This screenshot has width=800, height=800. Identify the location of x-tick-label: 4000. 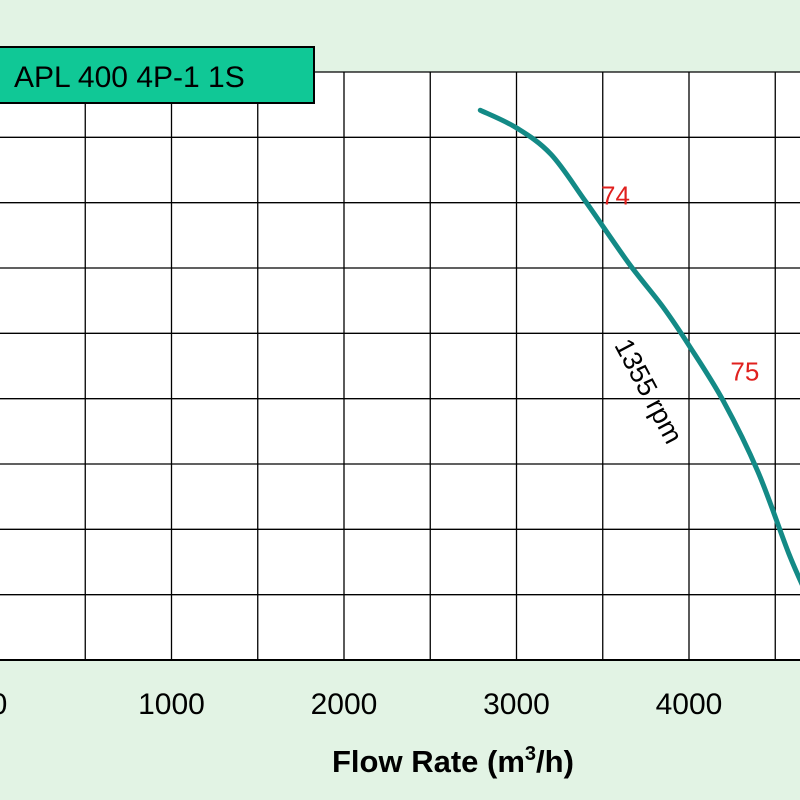
(689, 704).